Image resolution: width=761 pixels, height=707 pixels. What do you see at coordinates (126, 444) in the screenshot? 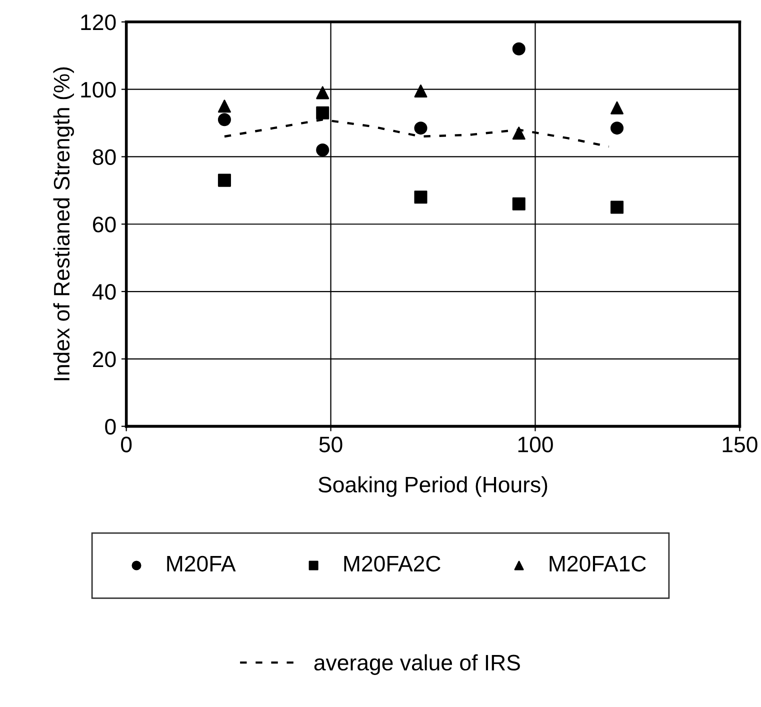
I see `x-tick-label: 0` at bounding box center [126, 444].